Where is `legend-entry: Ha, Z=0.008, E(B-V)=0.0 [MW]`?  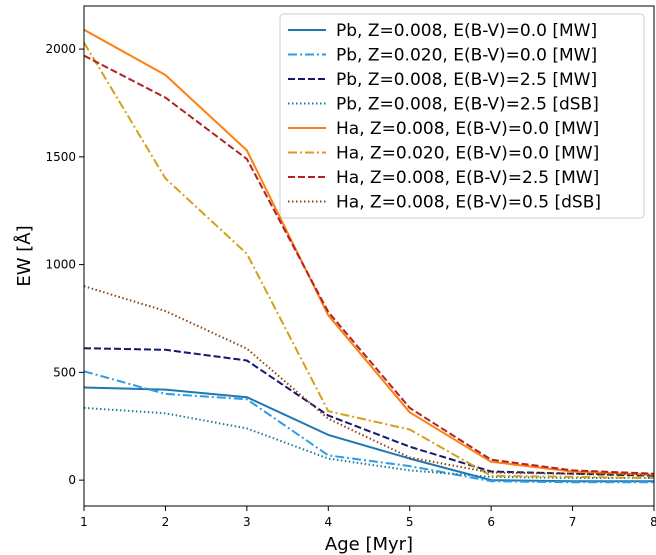
legend-entry: Ha, Z=0.008, E(B-V)=0.0 [MW] is located at coordinates (467, 129).